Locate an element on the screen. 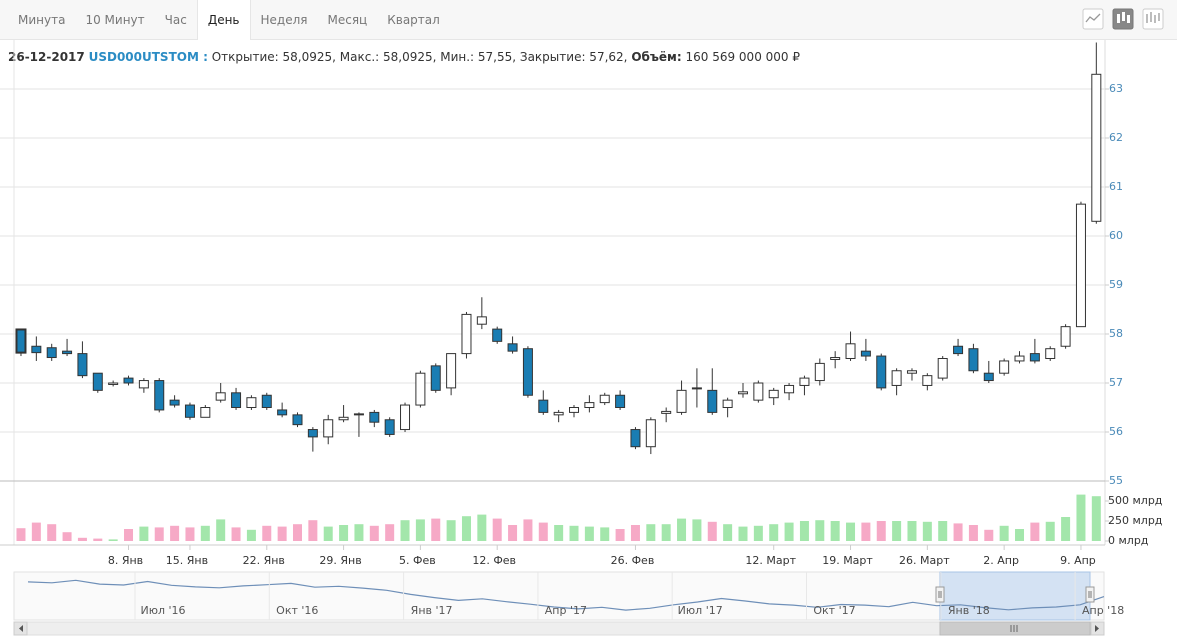 Image resolution: width=1177 pixels, height=644 pixels. y-tick-label: 59 is located at coordinates (1116, 284).